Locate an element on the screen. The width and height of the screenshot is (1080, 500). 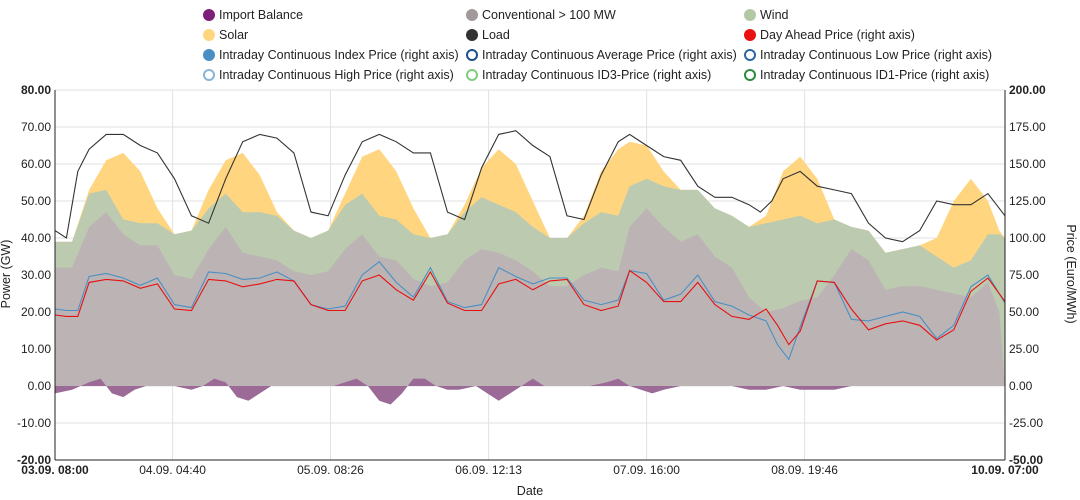
x-tick-label: 07.09. 16:00 is located at coordinates (646, 470).